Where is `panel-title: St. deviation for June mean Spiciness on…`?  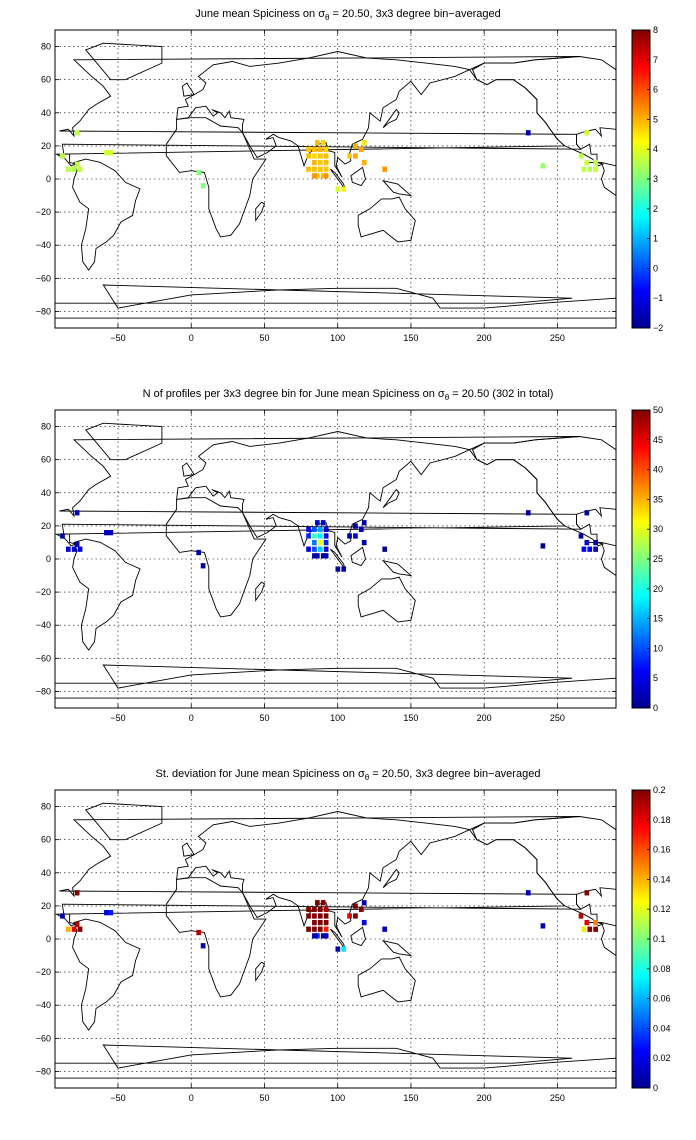
panel-title: St. deviation for June mean Spiciness on… is located at coordinates (348, 775).